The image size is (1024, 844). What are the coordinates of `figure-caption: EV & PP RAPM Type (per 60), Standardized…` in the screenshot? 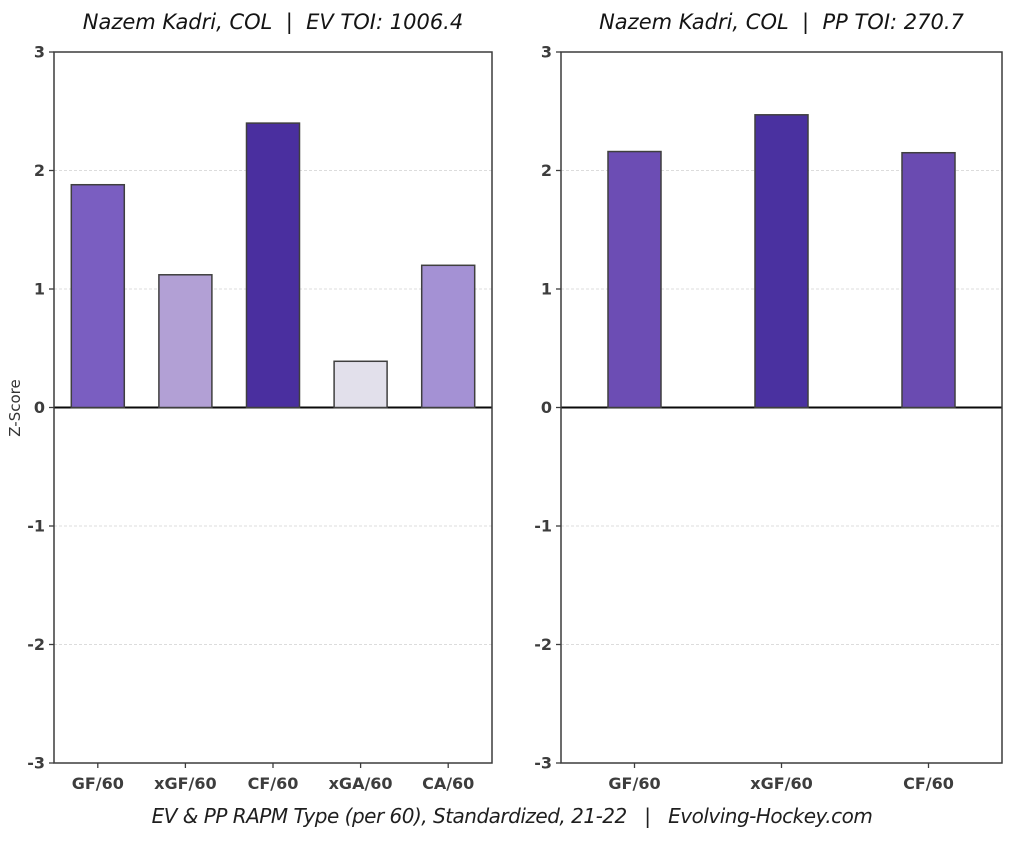 It's located at (512, 816).